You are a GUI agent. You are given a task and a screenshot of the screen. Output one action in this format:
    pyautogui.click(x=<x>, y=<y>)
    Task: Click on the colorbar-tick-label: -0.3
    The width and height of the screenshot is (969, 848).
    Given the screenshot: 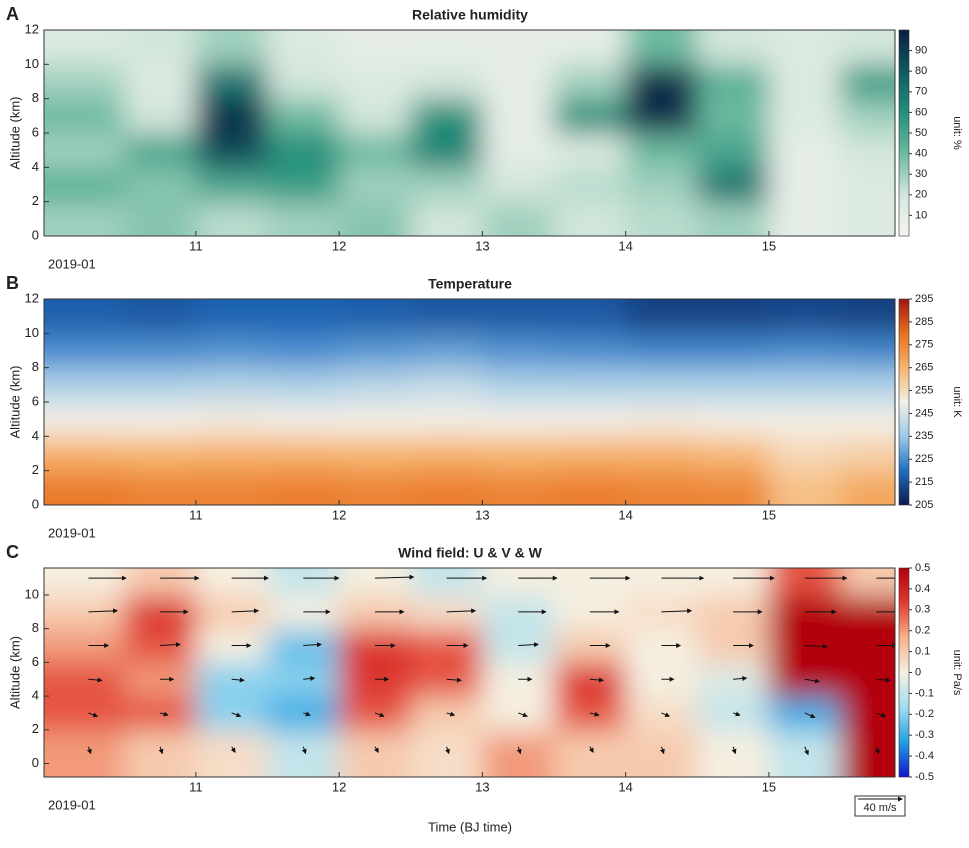 What is the action you would take?
    pyautogui.click(x=924, y=735)
    